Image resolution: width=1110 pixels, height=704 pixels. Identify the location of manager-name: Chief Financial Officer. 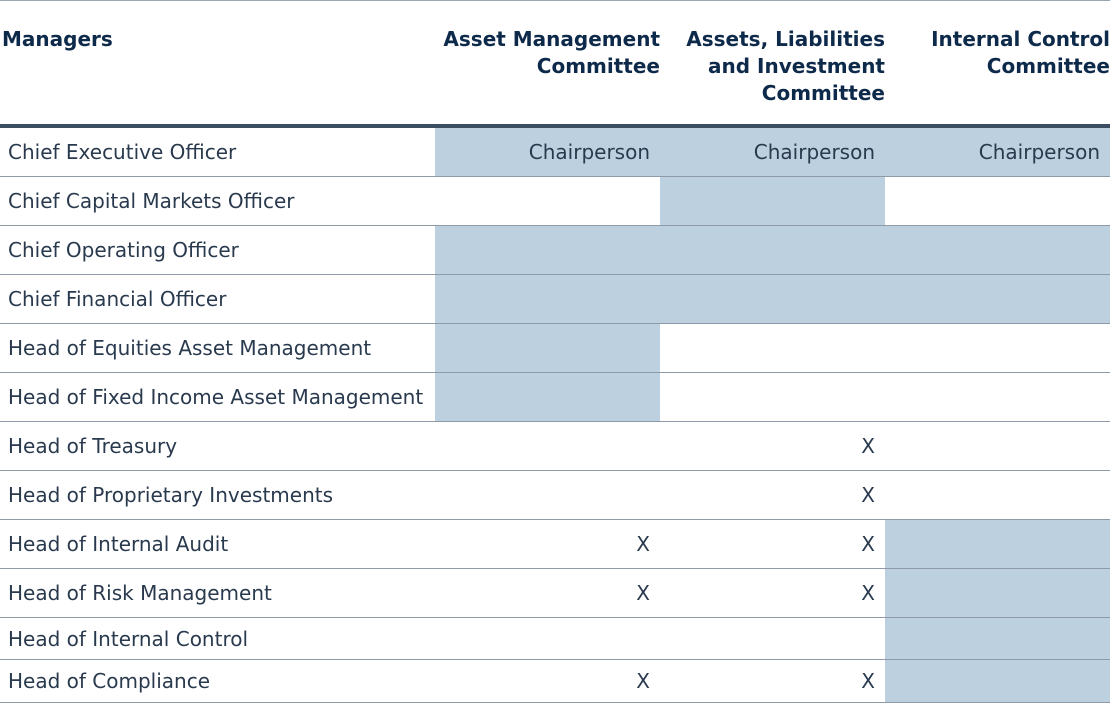
(217, 299).